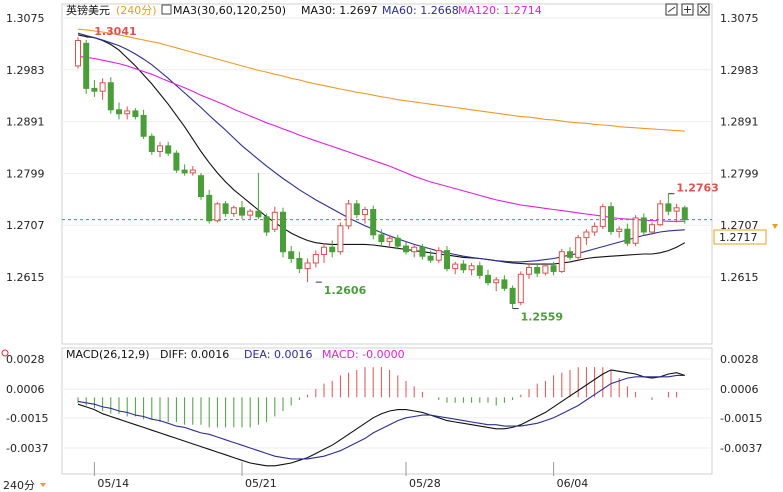 The image size is (783, 492). What do you see at coordinates (345, 290) in the screenshot?
I see `low-annotation: 1.2606` at bounding box center [345, 290].